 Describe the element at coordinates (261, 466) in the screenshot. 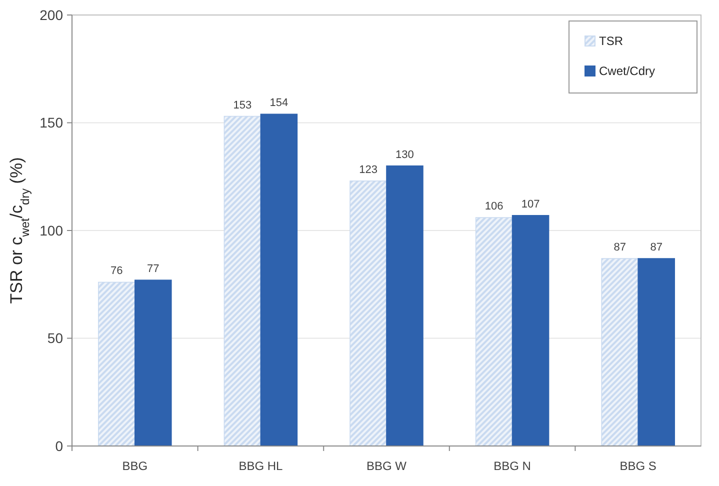

I see `x-tick-label: BBG HL` at that location.